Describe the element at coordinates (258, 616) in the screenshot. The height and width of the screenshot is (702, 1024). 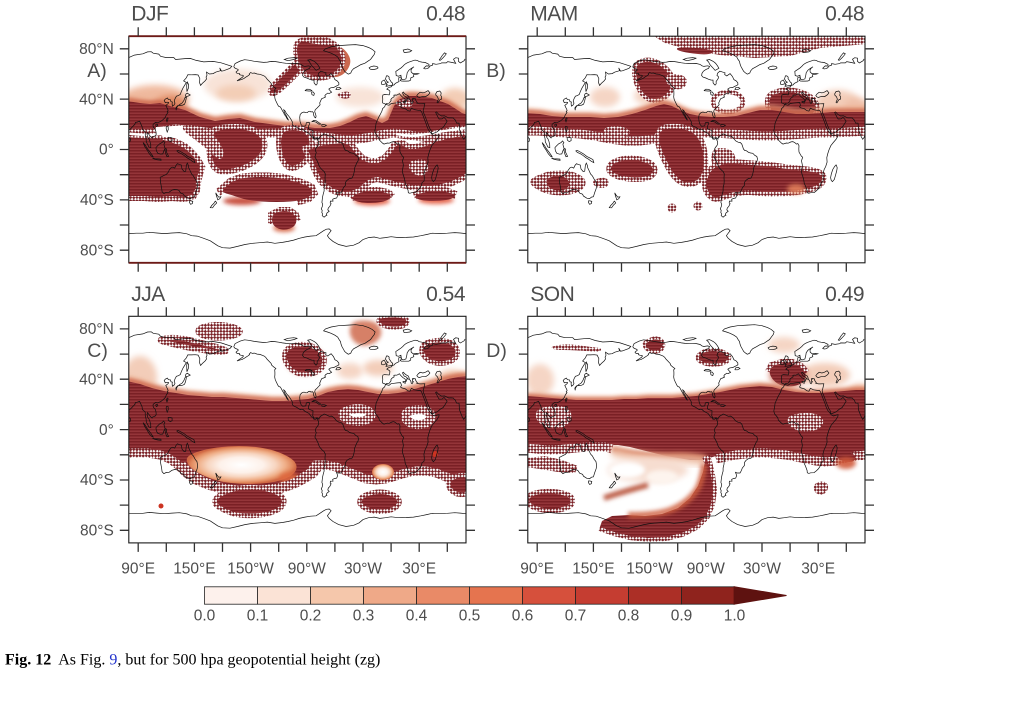
I see `svg-text: 0.1` at that location.